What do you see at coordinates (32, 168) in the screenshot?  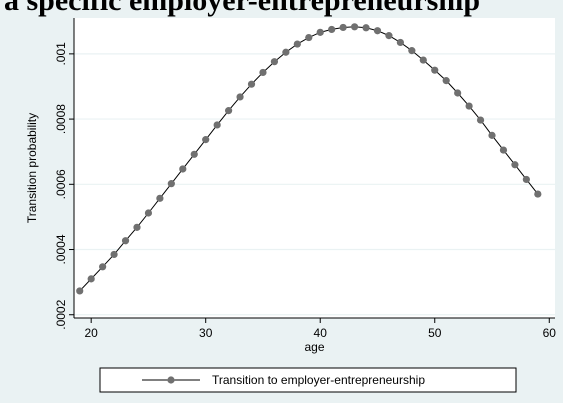 I see `y-axis-title: Transition probability` at bounding box center [32, 168].